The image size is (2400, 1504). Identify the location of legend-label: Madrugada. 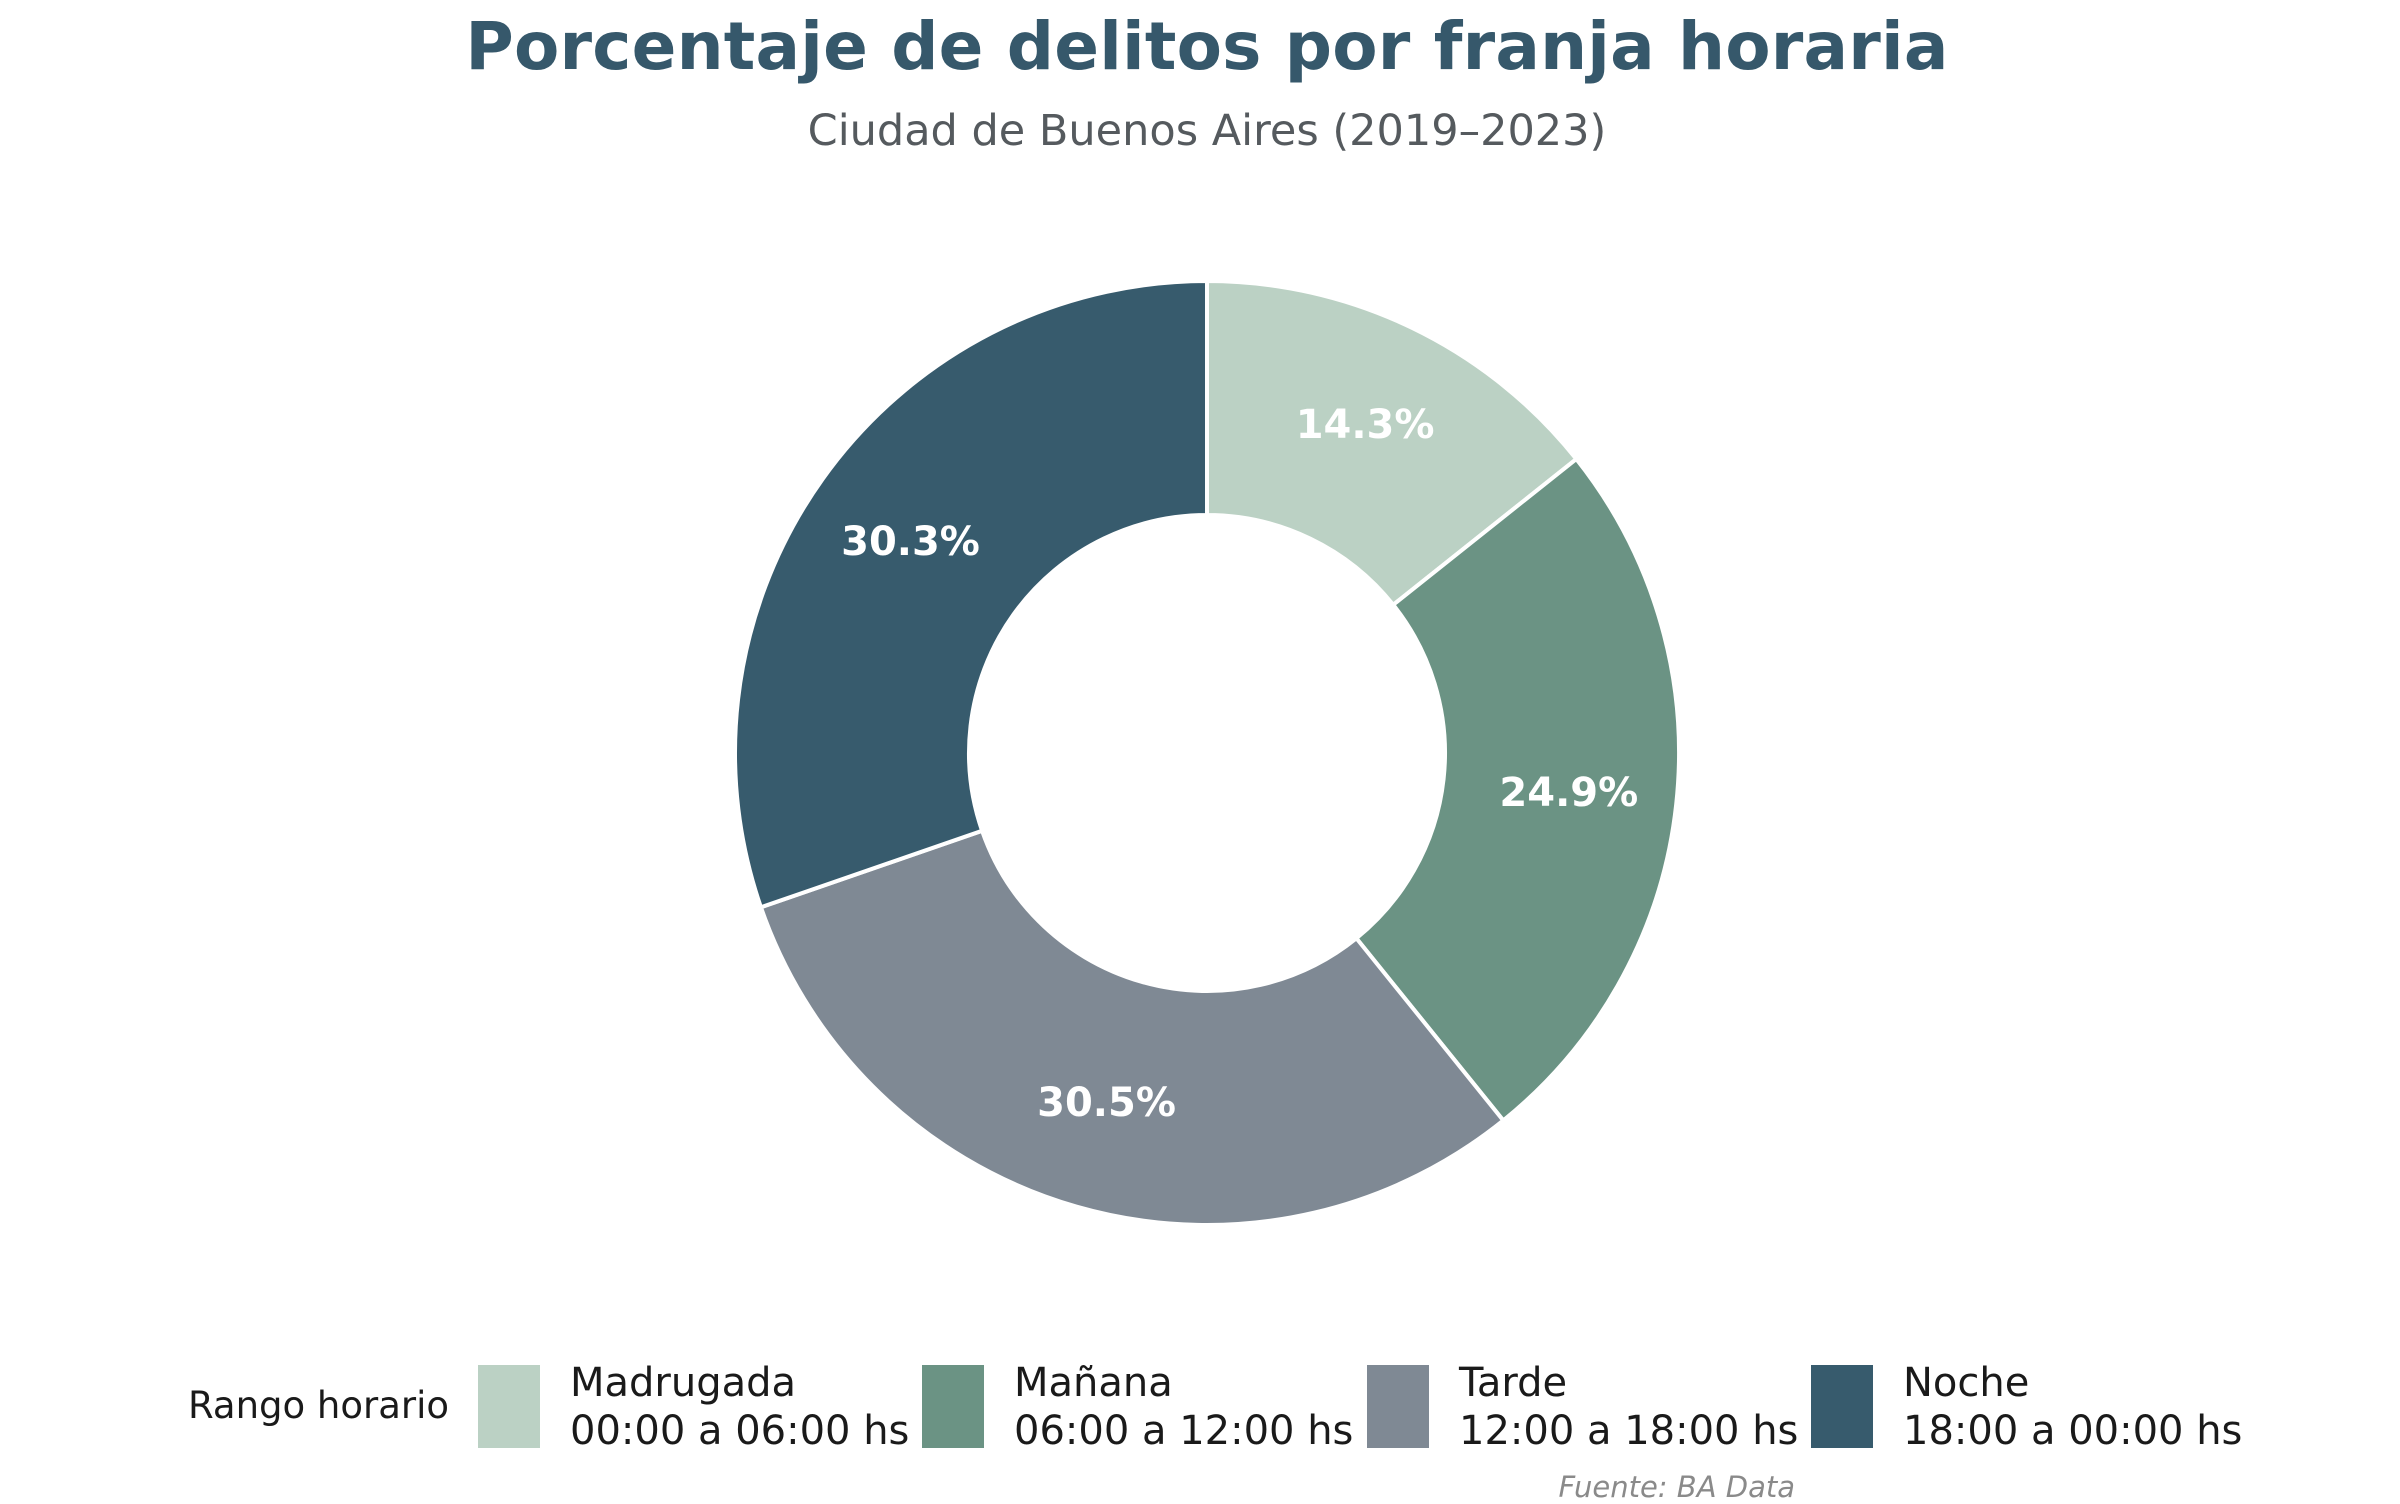
(683, 1383).